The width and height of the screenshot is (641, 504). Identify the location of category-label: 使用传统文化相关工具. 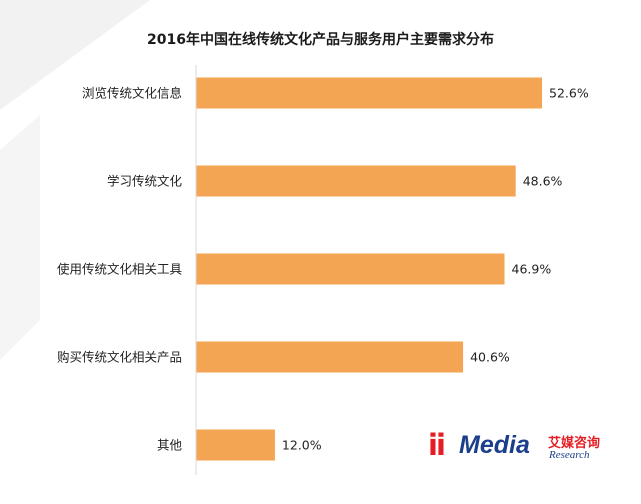
(120, 269).